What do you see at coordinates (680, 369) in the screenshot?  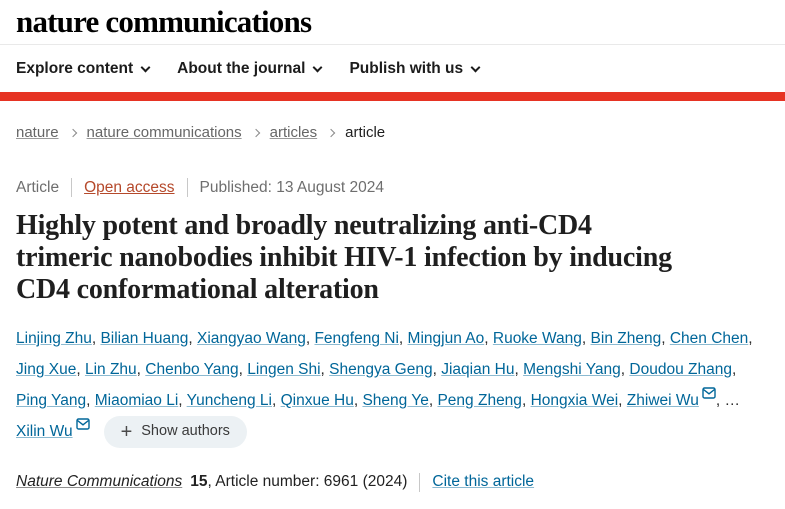 I see `author-link-doudou-zhang: Doudou Zhang` at bounding box center [680, 369].